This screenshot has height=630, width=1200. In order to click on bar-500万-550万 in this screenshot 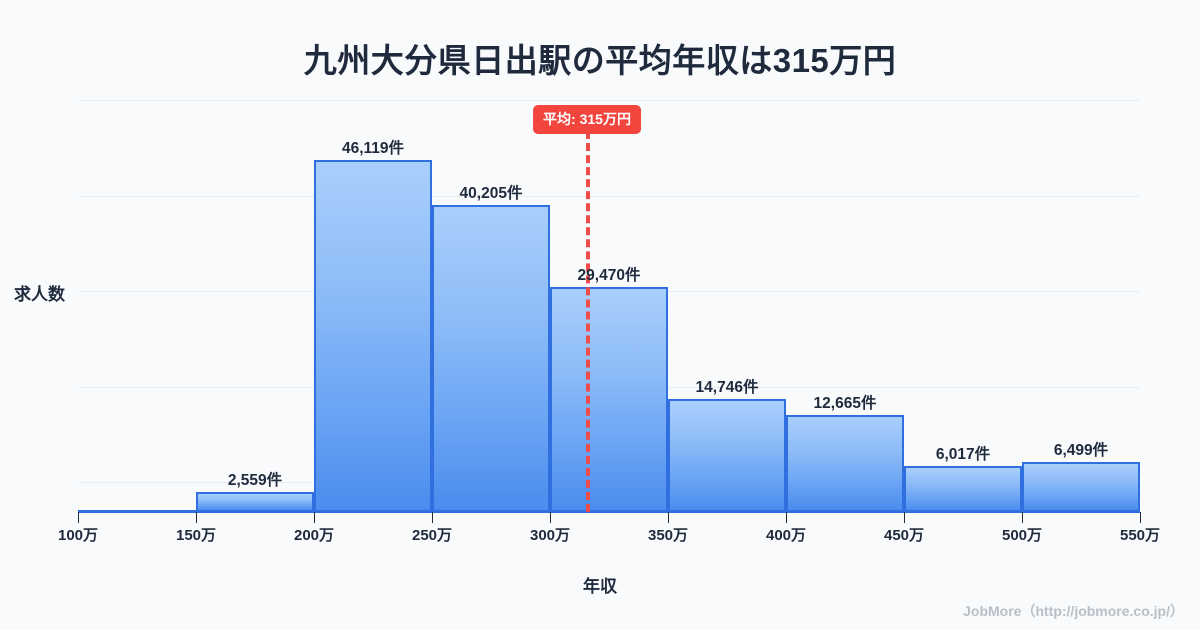, I will do `click(1081, 487)`.